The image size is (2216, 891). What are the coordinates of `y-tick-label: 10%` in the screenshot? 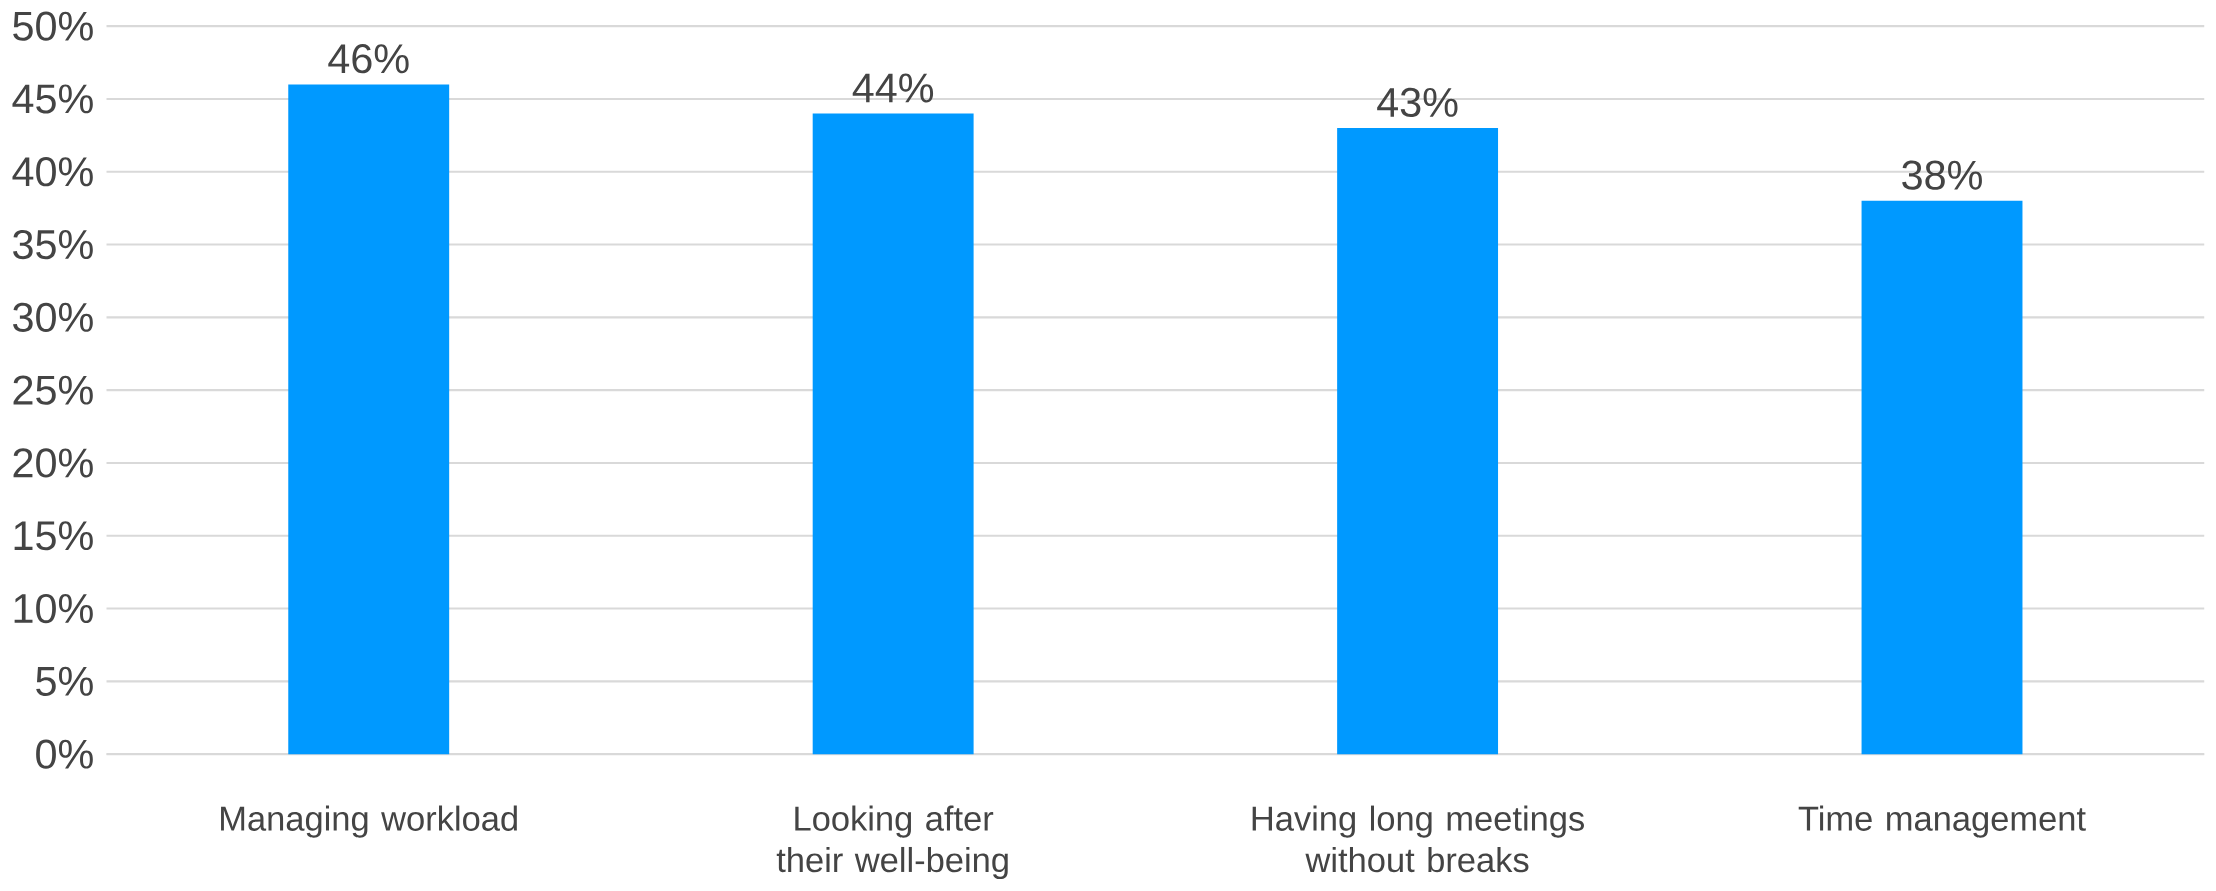 It's located at (53, 609).